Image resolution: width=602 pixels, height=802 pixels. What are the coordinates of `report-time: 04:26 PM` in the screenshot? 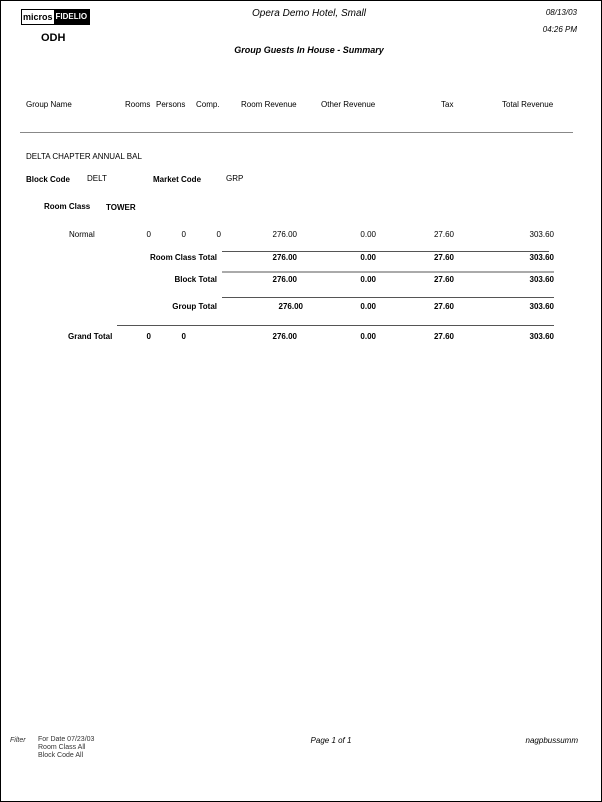 It's located at (559, 29).